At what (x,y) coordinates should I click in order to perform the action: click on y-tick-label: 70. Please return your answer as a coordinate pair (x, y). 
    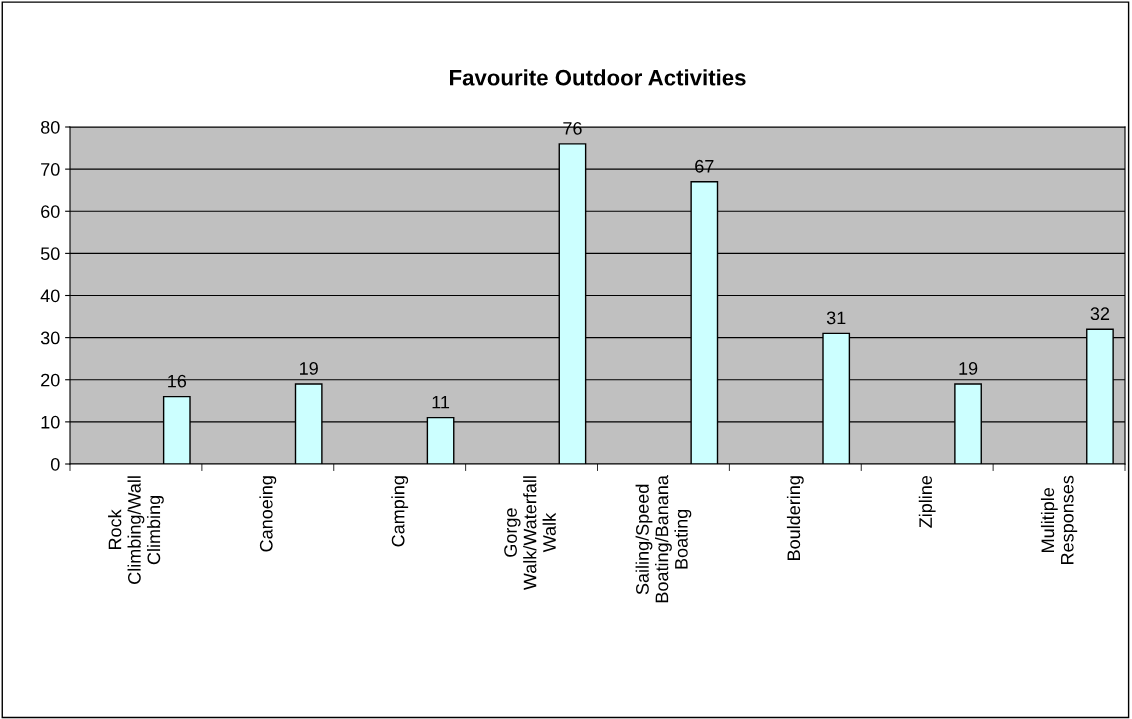
    Looking at the image, I should click on (50, 169).